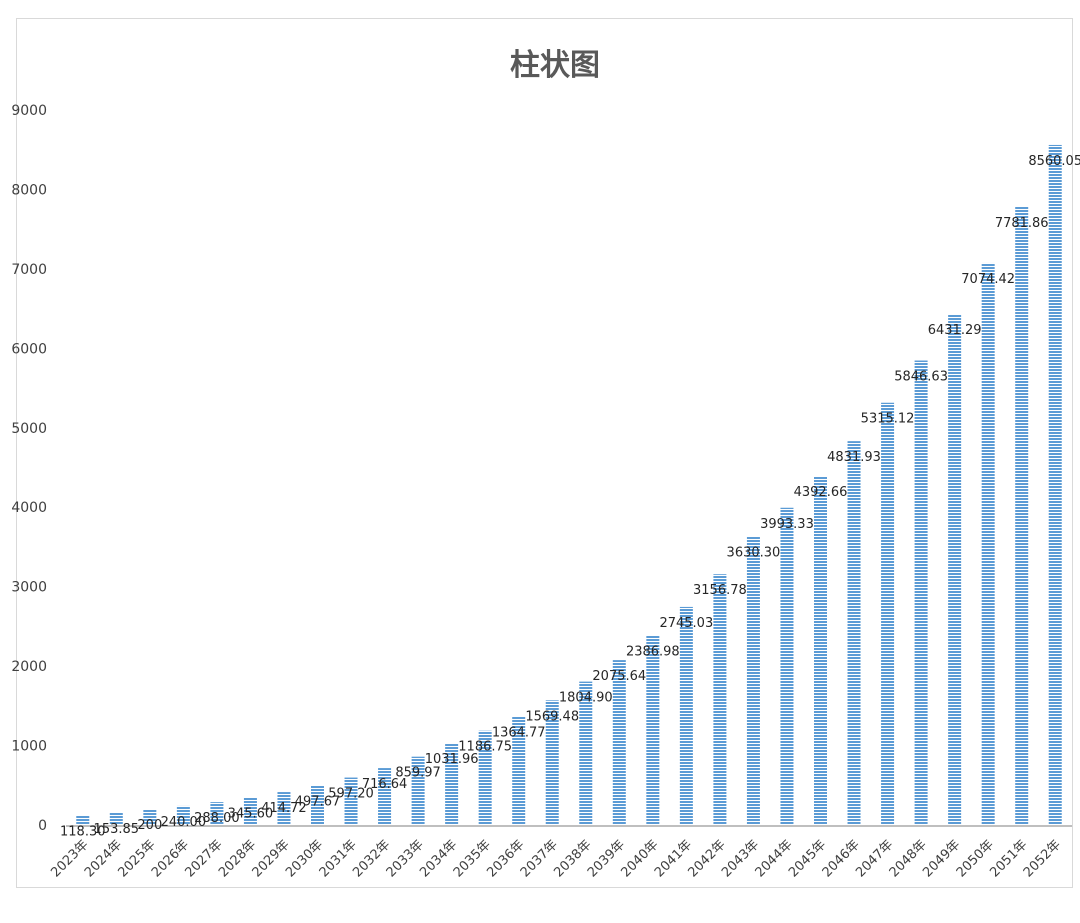  What do you see at coordinates (385, 784) in the screenshot?
I see `data-label: 716.64` at bounding box center [385, 784].